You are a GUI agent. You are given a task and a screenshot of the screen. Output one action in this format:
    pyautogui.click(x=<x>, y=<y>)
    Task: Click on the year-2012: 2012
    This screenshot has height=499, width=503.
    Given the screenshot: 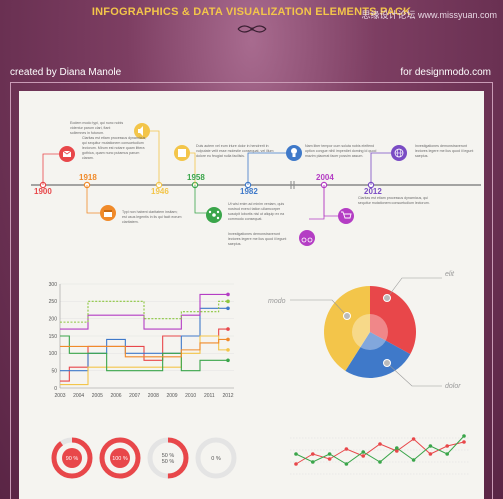 What is the action you would take?
    pyautogui.click(x=373, y=191)
    